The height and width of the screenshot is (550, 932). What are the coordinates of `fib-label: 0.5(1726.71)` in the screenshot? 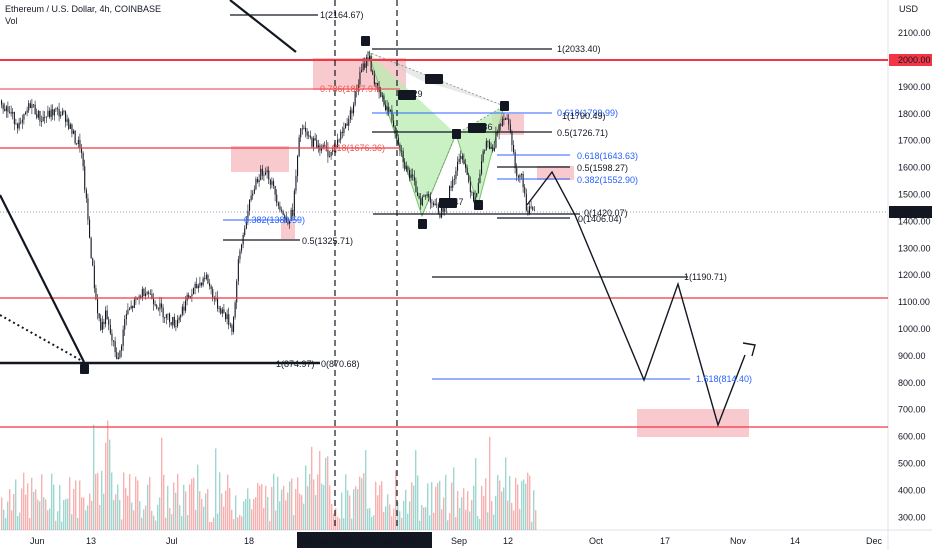 It's located at (582, 133).